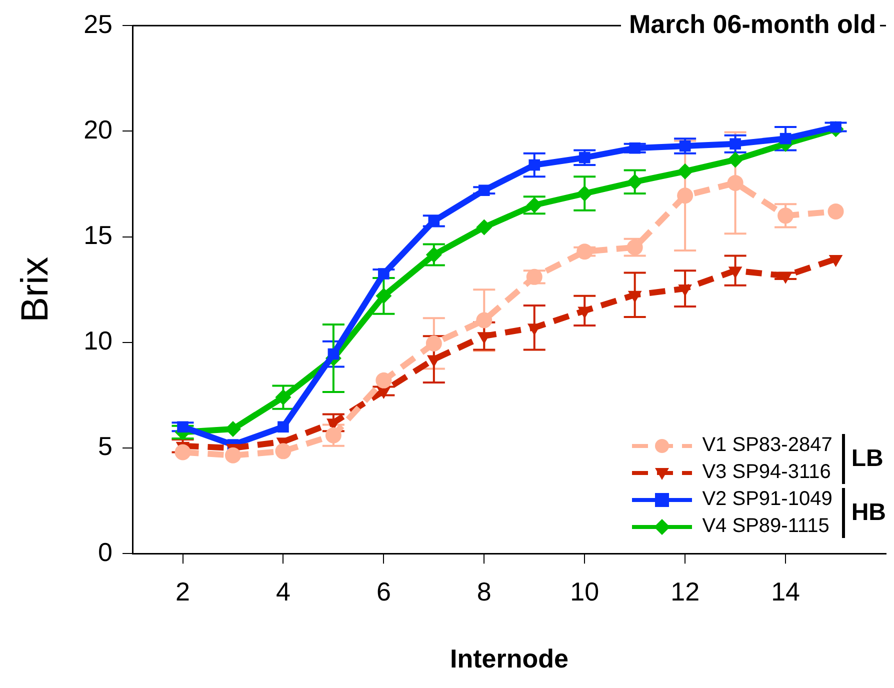 The height and width of the screenshot is (688, 894). Describe the element at coordinates (767, 445) in the screenshot. I see `legend-label: V1 SP83-2847` at that location.